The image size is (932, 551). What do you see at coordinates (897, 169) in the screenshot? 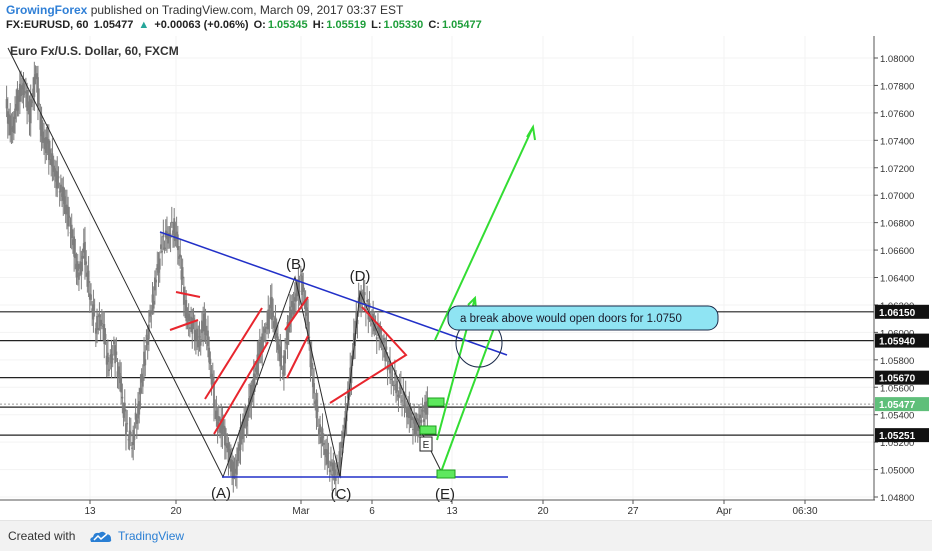
I see `y-tick-label: 1.07200` at bounding box center [897, 169].